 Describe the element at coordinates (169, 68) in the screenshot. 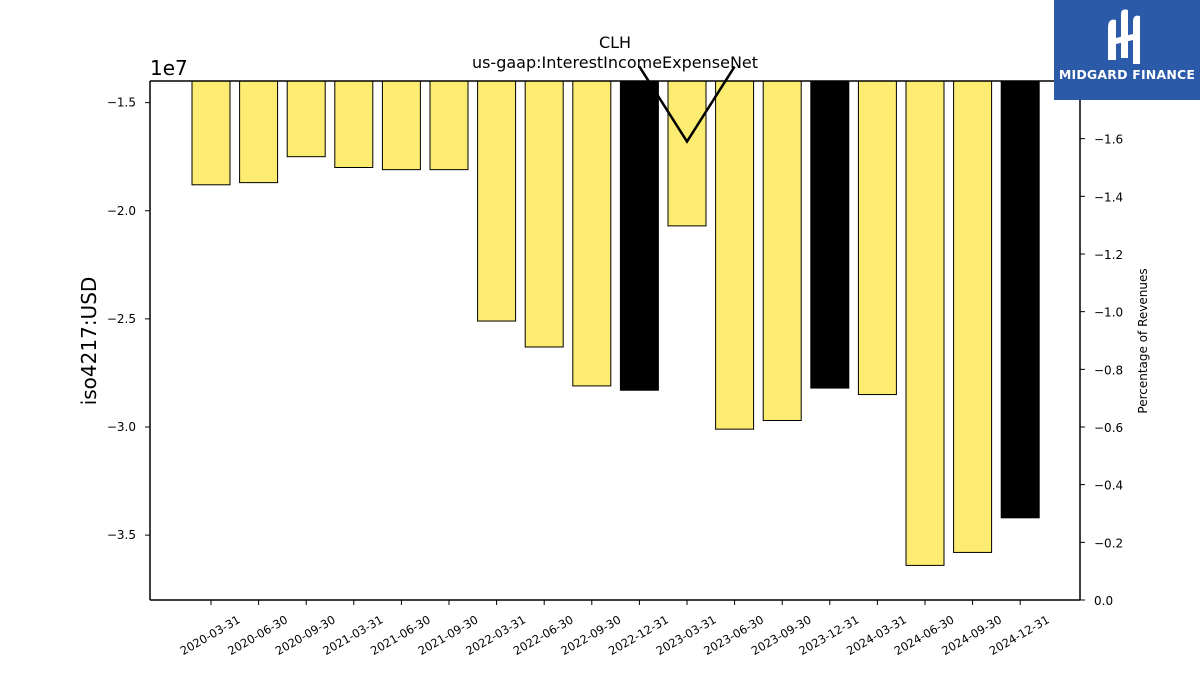

I see `y-axis-offset-label: 1e7` at that location.